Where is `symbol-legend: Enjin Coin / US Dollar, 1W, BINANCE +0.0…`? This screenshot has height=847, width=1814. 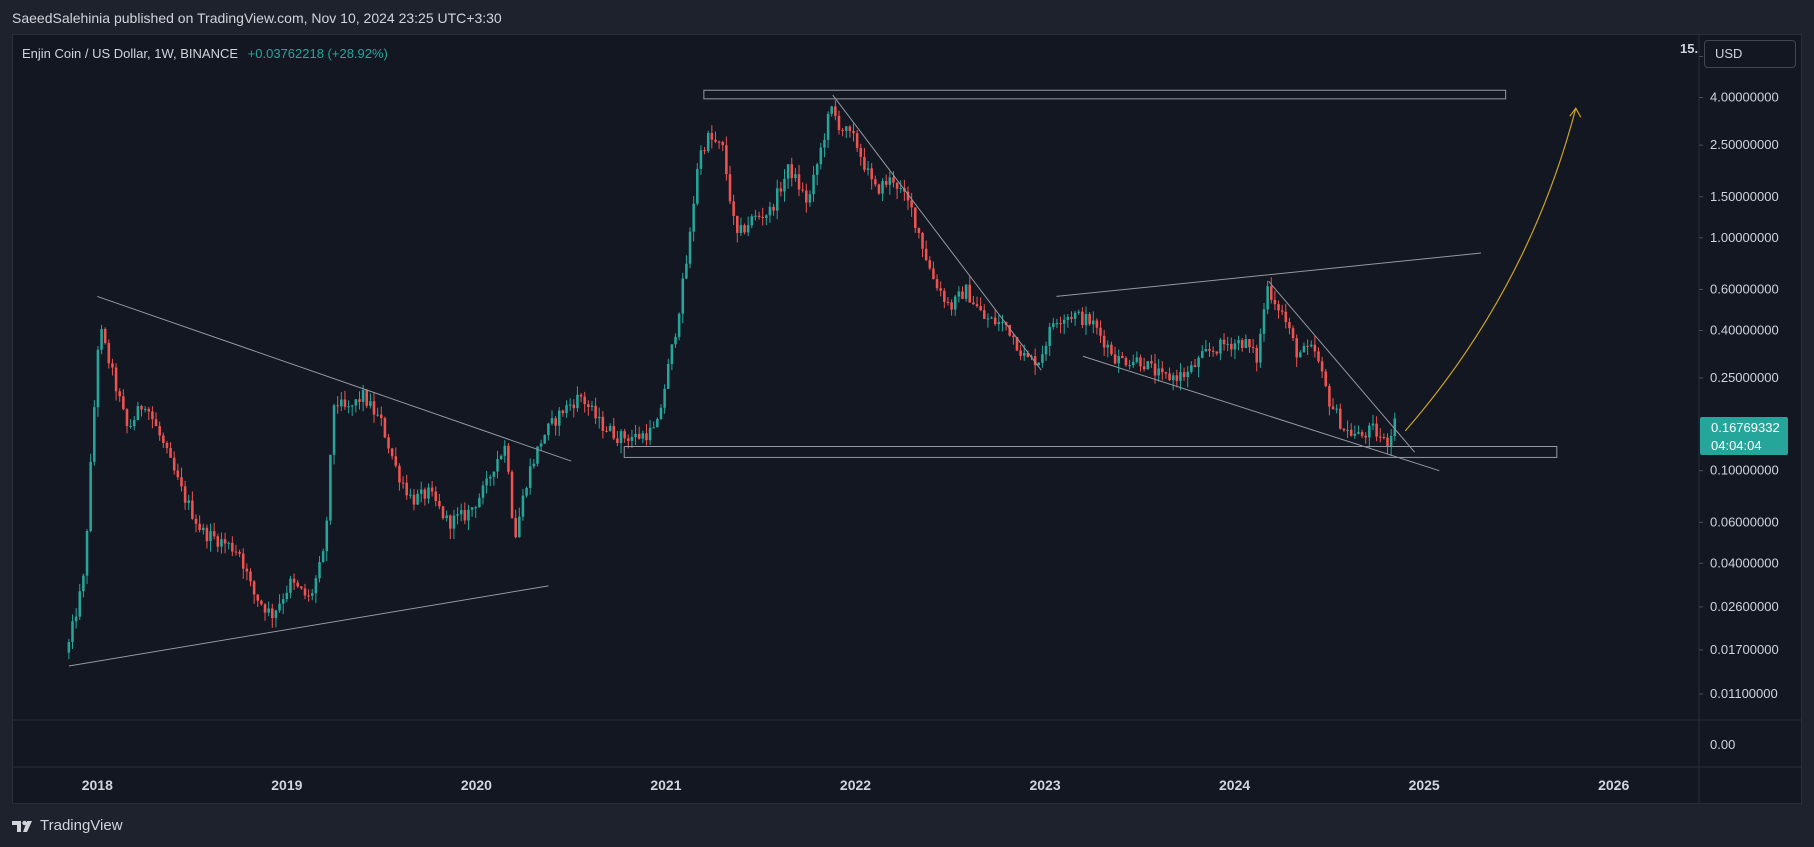 symbol-legend: Enjin Coin / US Dollar, 1W, BINANCE +0.0… is located at coordinates (205, 53).